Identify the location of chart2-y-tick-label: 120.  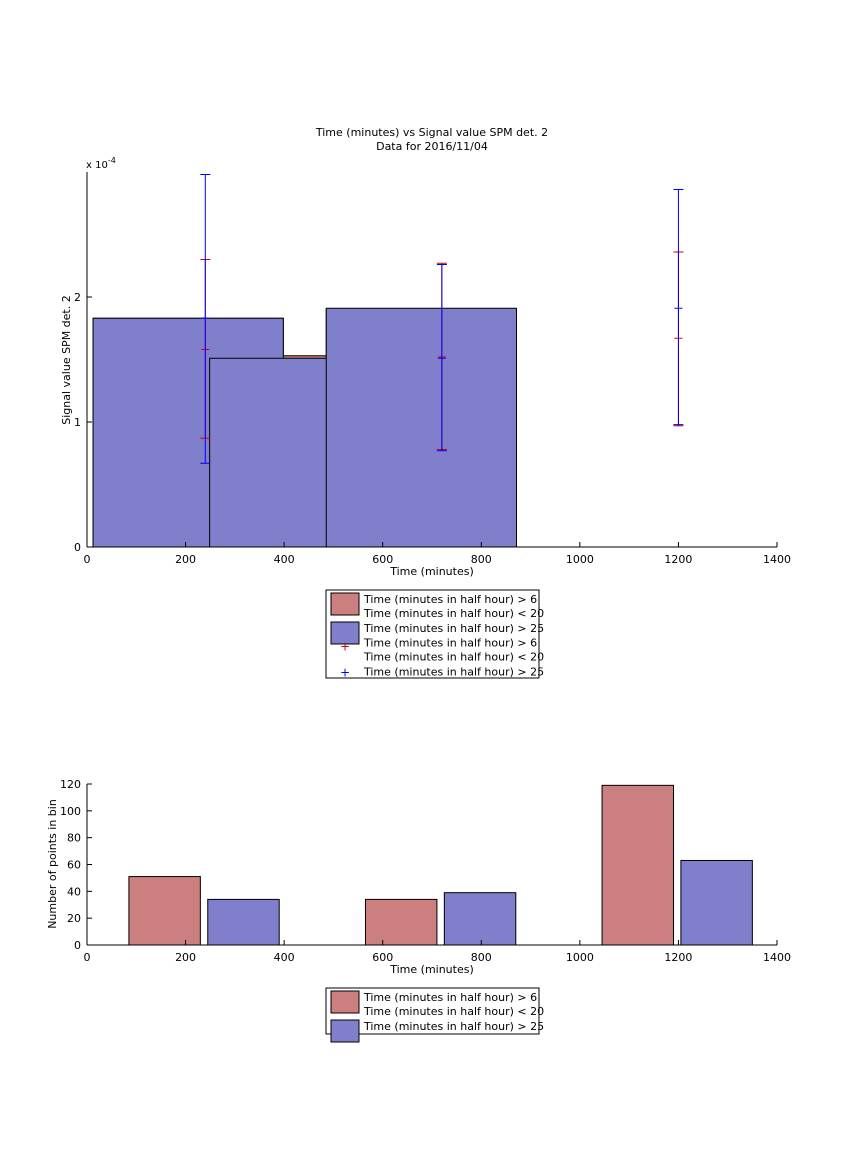
(70, 784).